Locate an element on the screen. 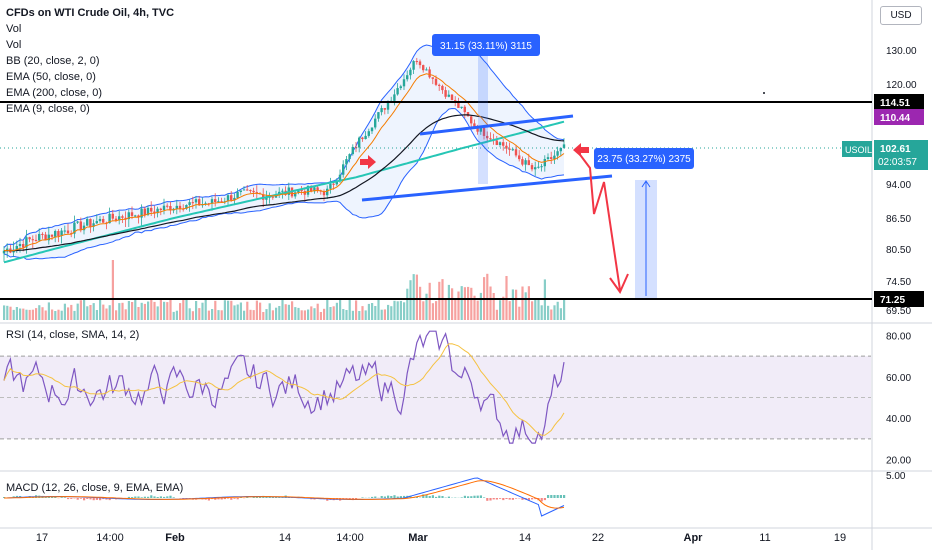 This screenshot has height=550, width=932. rsi-tick: 20.00 is located at coordinates (898, 461).